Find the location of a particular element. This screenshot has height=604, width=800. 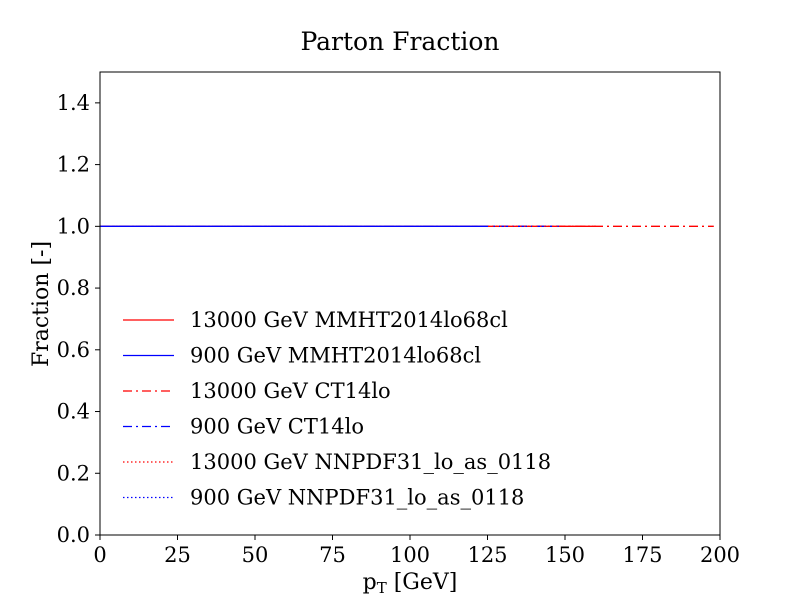

x-tick-label: 75 is located at coordinates (332, 555).